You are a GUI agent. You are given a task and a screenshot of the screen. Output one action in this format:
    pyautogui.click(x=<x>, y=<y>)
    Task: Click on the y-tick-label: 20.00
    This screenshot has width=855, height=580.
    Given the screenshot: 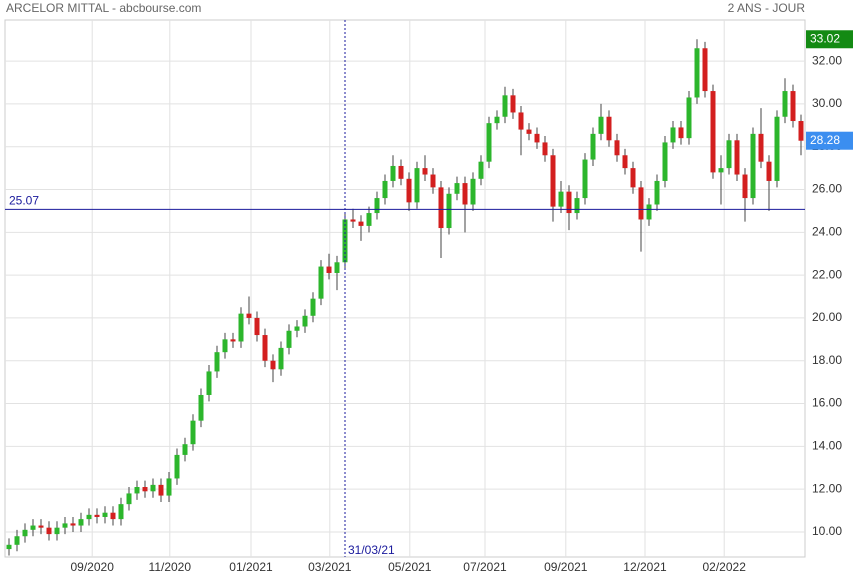 What is the action you would take?
    pyautogui.click(x=827, y=317)
    